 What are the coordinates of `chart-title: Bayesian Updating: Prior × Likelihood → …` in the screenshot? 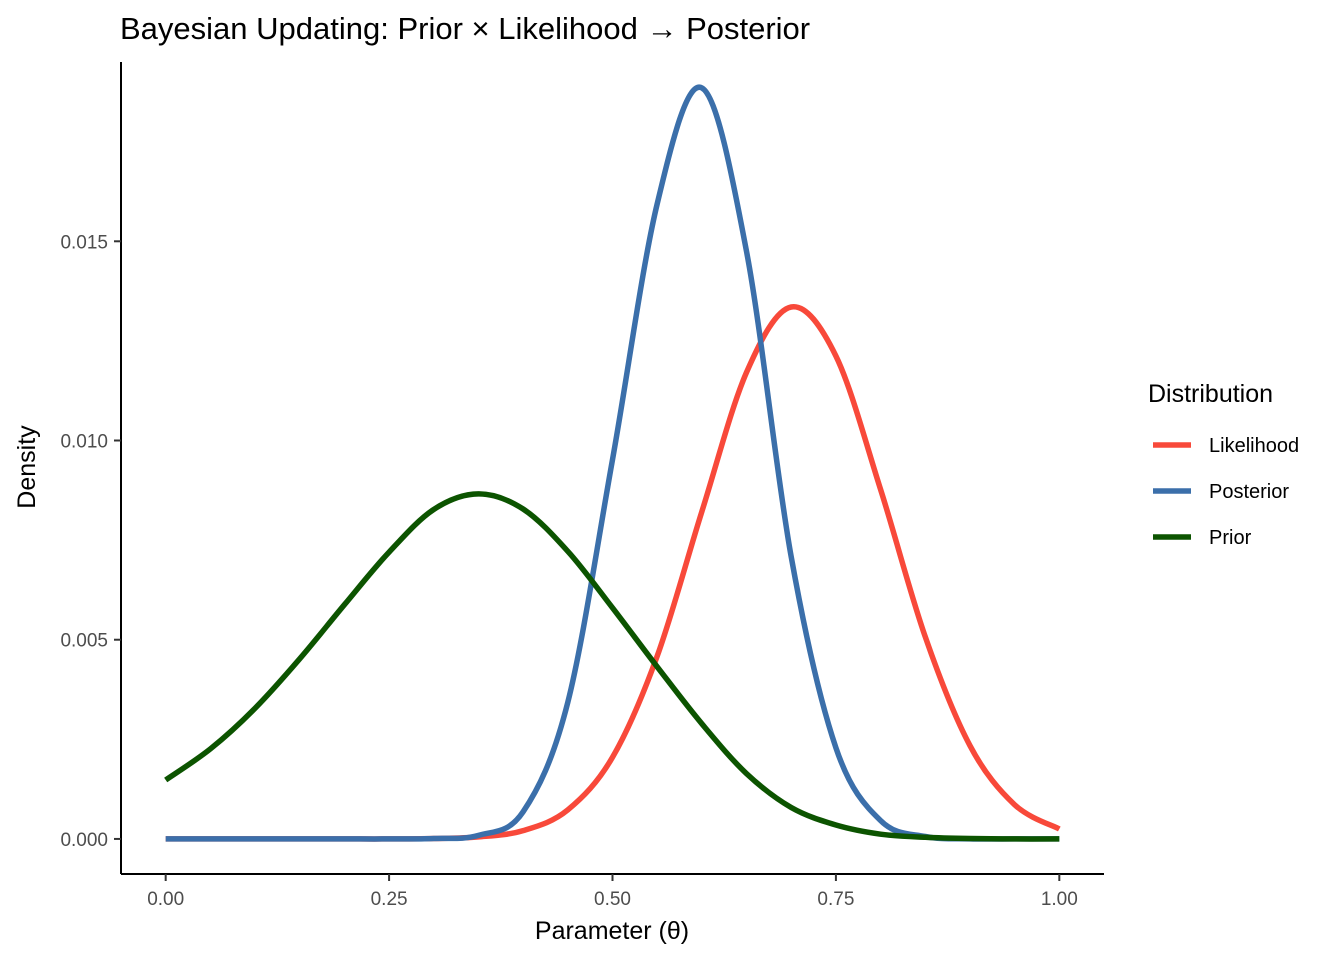 It's located at (465, 28).